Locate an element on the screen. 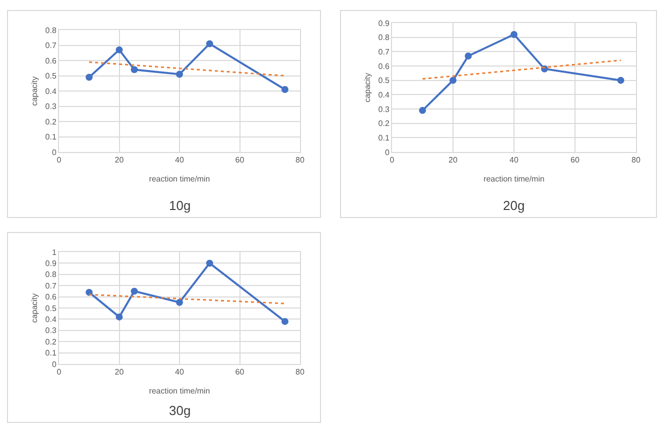  text: 30g is located at coordinates (180, 410).